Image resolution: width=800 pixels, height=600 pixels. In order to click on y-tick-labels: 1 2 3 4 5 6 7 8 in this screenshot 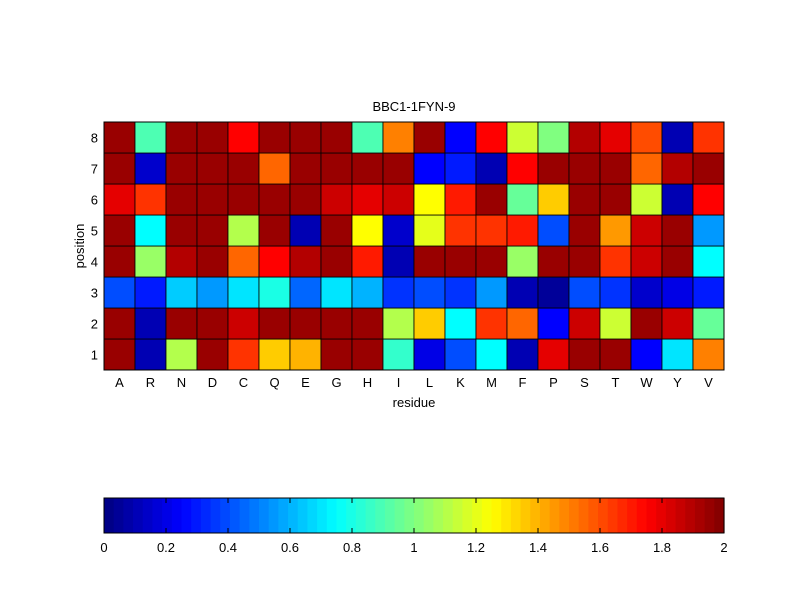, I will do `click(94, 247)`.